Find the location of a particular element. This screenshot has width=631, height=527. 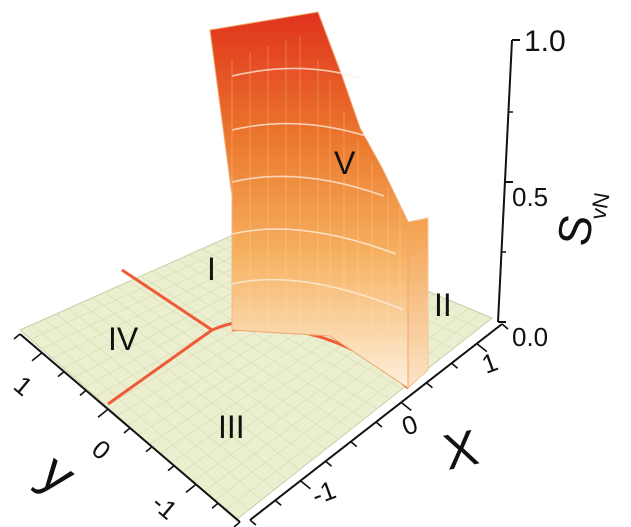

x-axis-label: X is located at coordinates (461, 450).